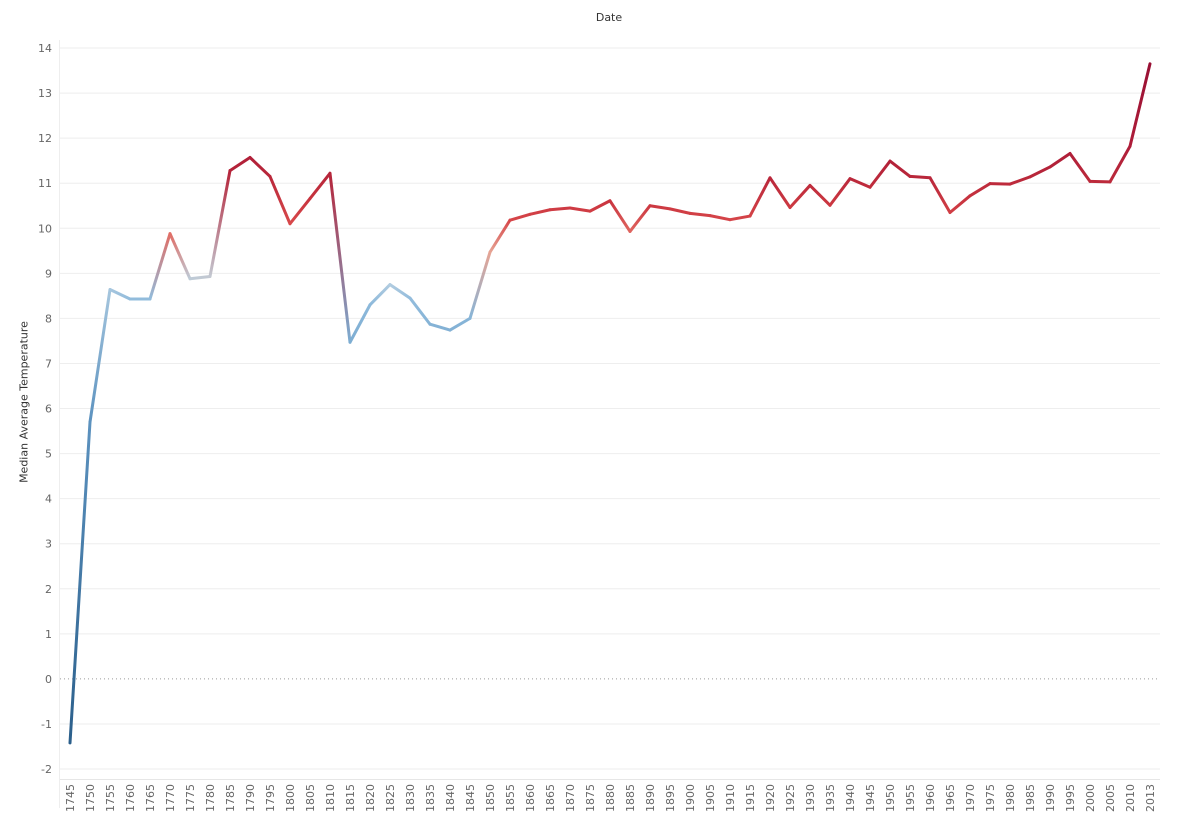 This screenshot has height=828, width=1189. I want to click on x-tick-label: 1895, so click(670, 798).